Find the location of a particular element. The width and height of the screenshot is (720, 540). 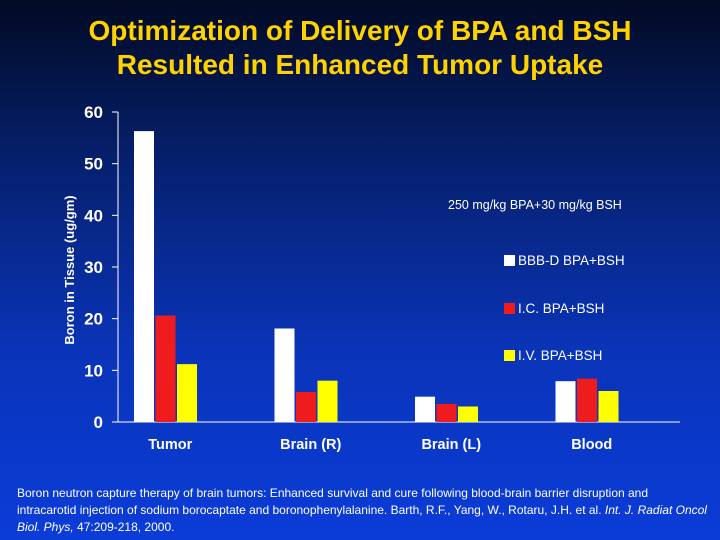

bar-i-v-bpa-bsh-brain-r- is located at coordinates (327, 401).